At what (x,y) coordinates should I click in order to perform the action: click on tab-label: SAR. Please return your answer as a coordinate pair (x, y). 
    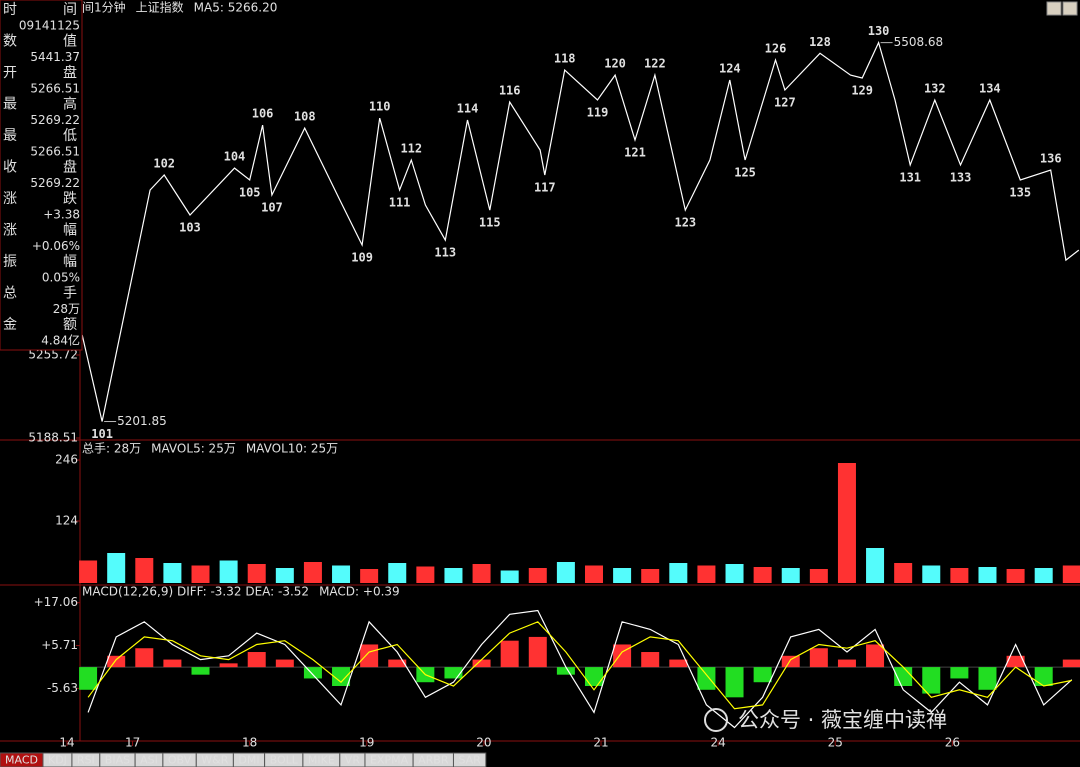
    Looking at the image, I should click on (469, 760).